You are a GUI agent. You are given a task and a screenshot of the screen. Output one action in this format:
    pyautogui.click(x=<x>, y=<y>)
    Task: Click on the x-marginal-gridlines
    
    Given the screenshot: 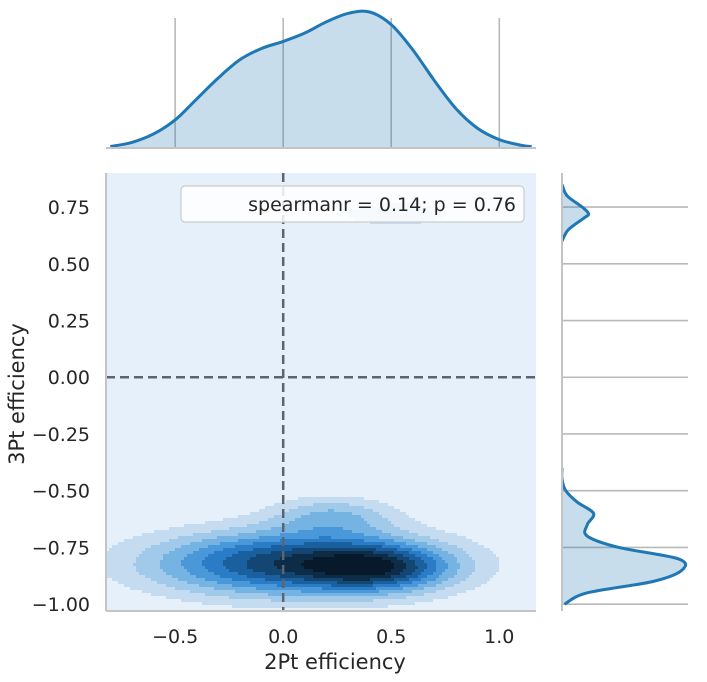 What is the action you would take?
    pyautogui.click(x=337, y=83)
    